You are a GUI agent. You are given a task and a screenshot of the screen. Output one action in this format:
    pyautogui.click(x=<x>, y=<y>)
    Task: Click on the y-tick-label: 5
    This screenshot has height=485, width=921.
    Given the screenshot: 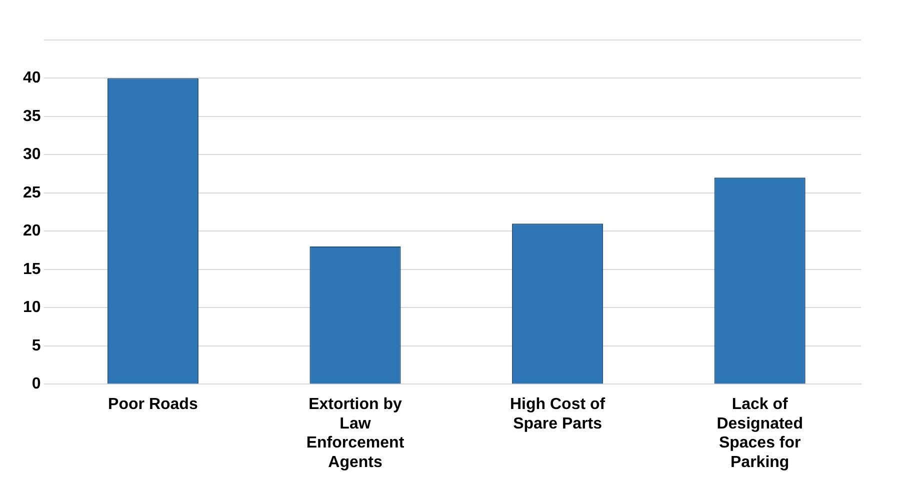 What is the action you would take?
    pyautogui.click(x=36, y=345)
    